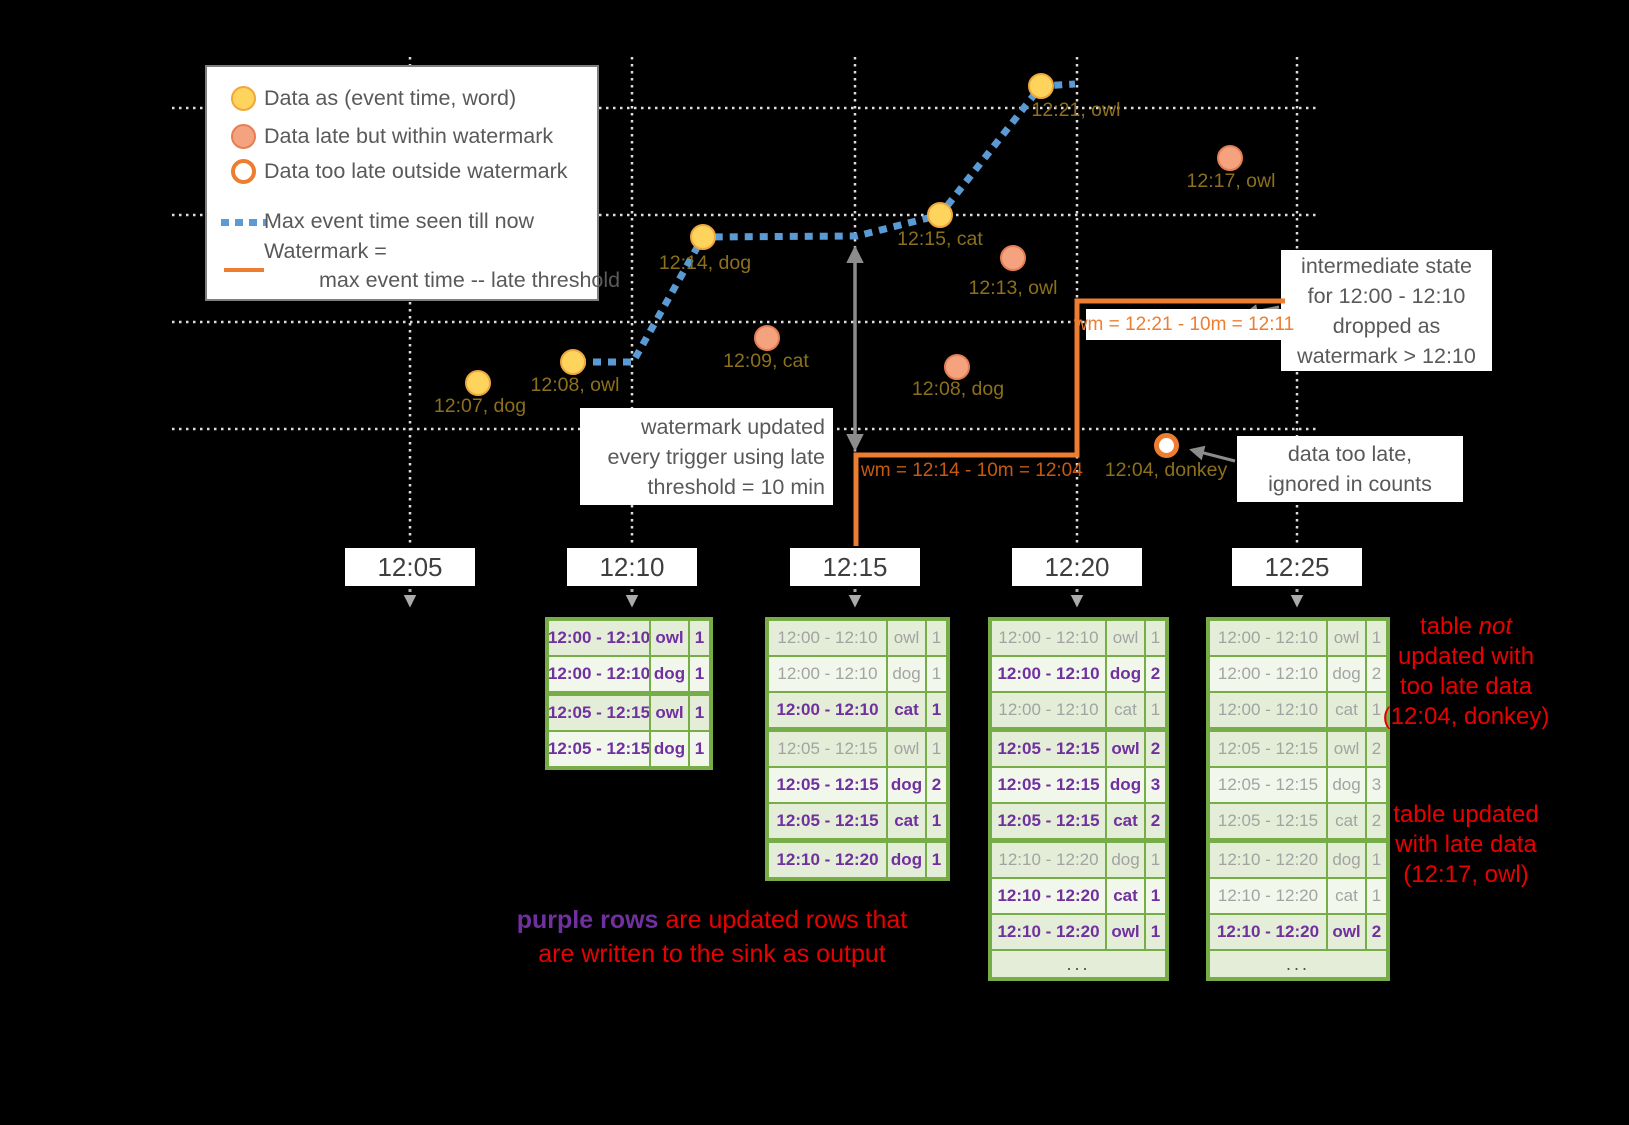 The image size is (1629, 1125). Describe the element at coordinates (1184, 324) in the screenshot. I see `watermark-formula-2: wm = 12:21 - 10m = 12:11` at that location.